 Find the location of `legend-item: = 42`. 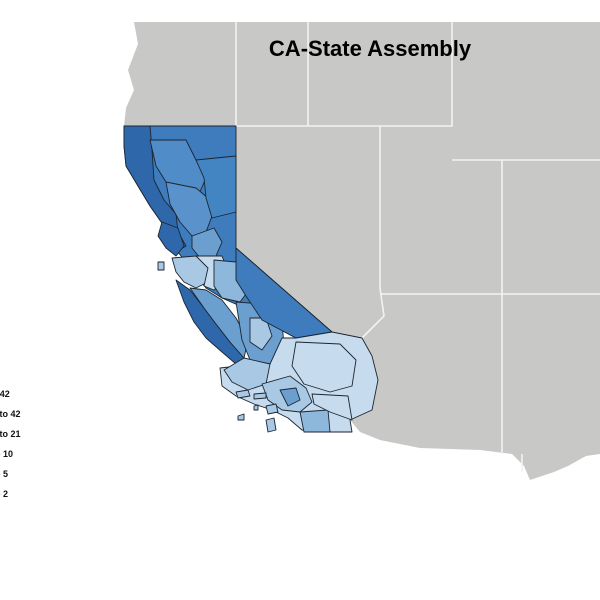

legend-item: = 42 is located at coordinates (5, 394).